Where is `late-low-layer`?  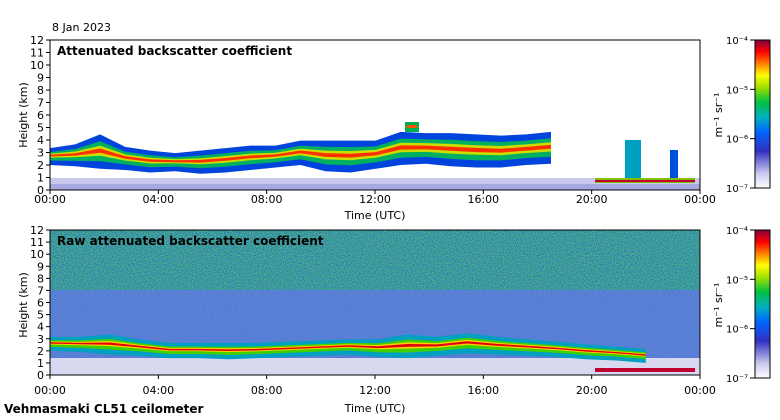
late-low-layer is located at coordinates (645, 370).